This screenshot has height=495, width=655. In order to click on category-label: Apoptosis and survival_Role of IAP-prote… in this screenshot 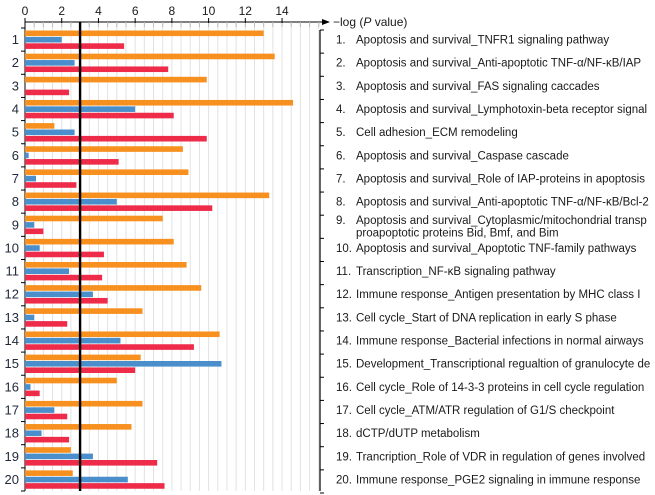, I will do `click(500, 179)`.